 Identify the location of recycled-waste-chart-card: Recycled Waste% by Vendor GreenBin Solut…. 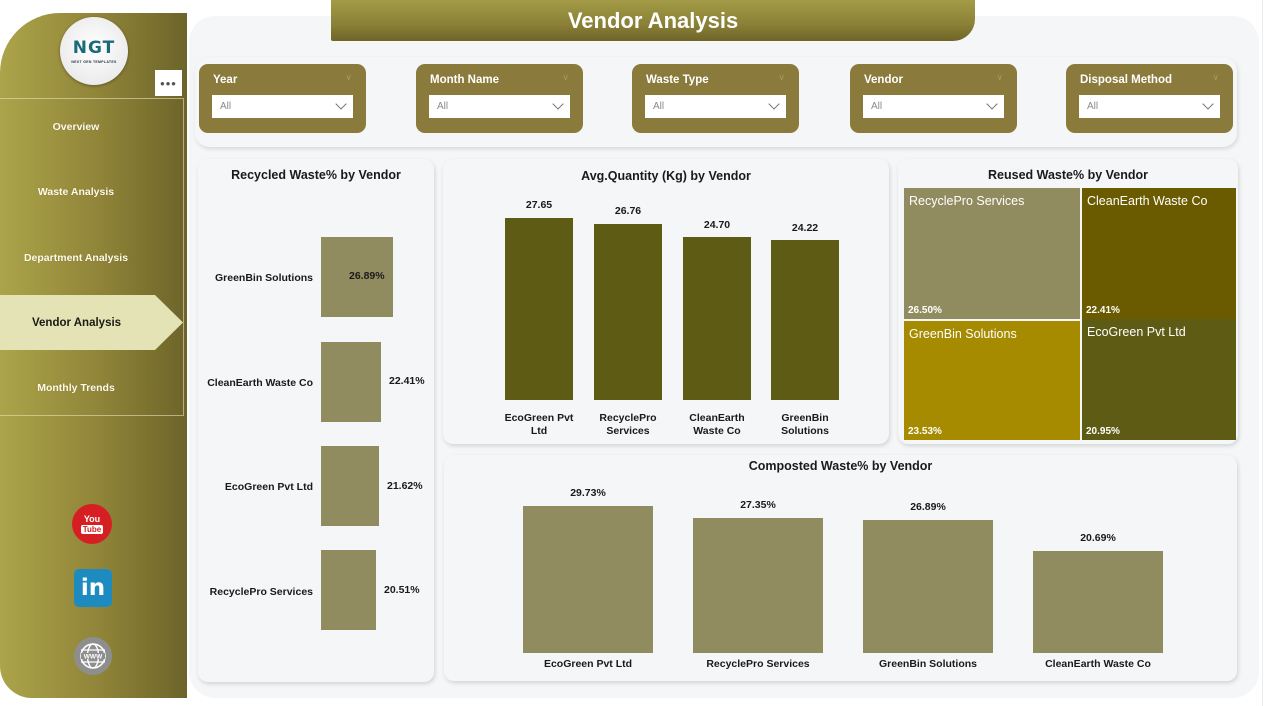
(316, 420).